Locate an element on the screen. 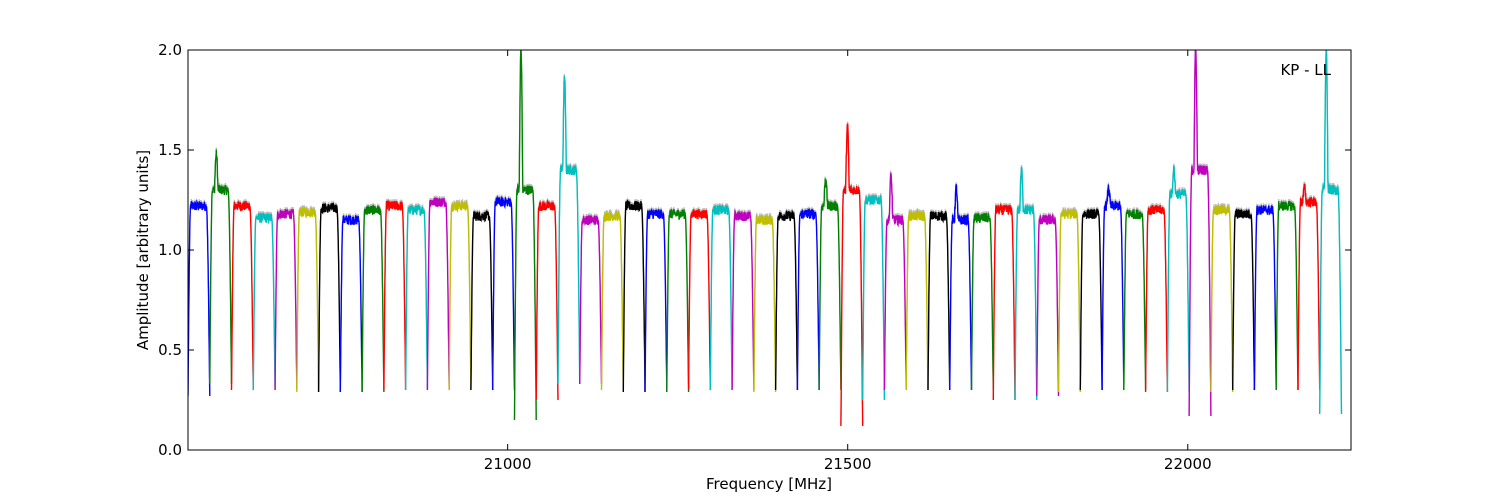 This screenshot has width=1500, height=500. y-tick-label: 1.0 is located at coordinates (170, 250).